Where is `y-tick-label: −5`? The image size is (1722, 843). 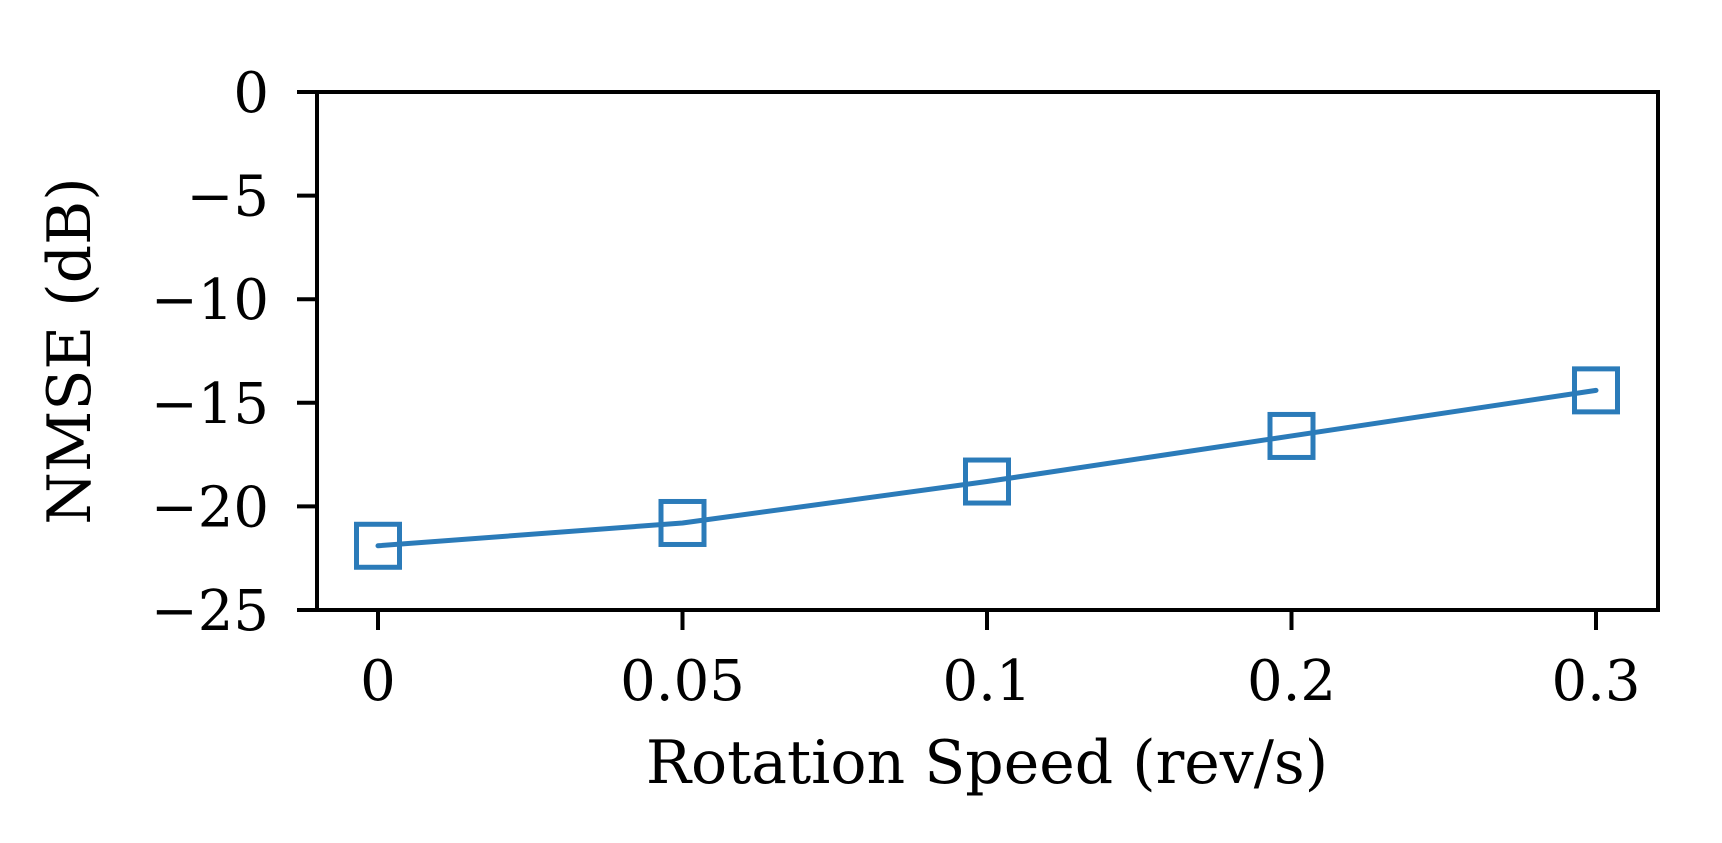
y-tick-label: −5 is located at coordinates (227, 197).